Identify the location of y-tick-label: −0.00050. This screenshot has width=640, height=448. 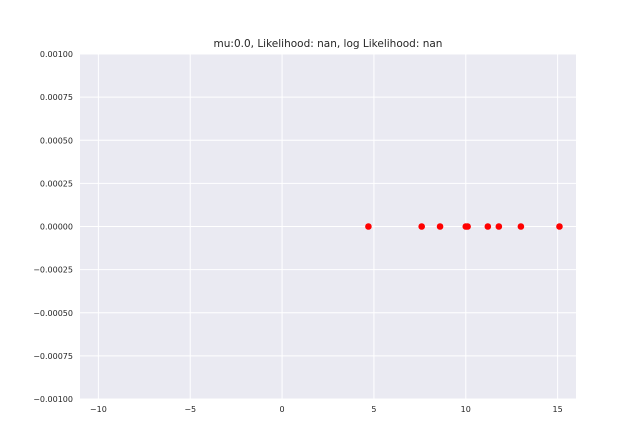
(53, 313).